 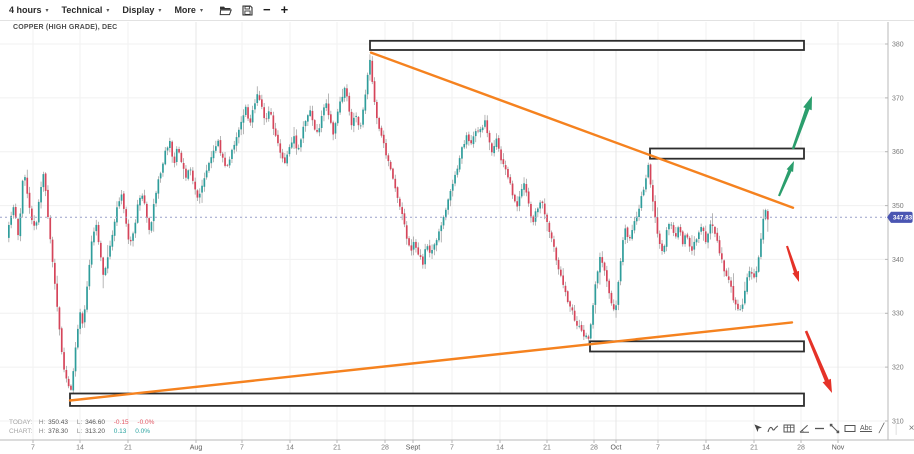 I want to click on save-icon, so click(x=247, y=10).